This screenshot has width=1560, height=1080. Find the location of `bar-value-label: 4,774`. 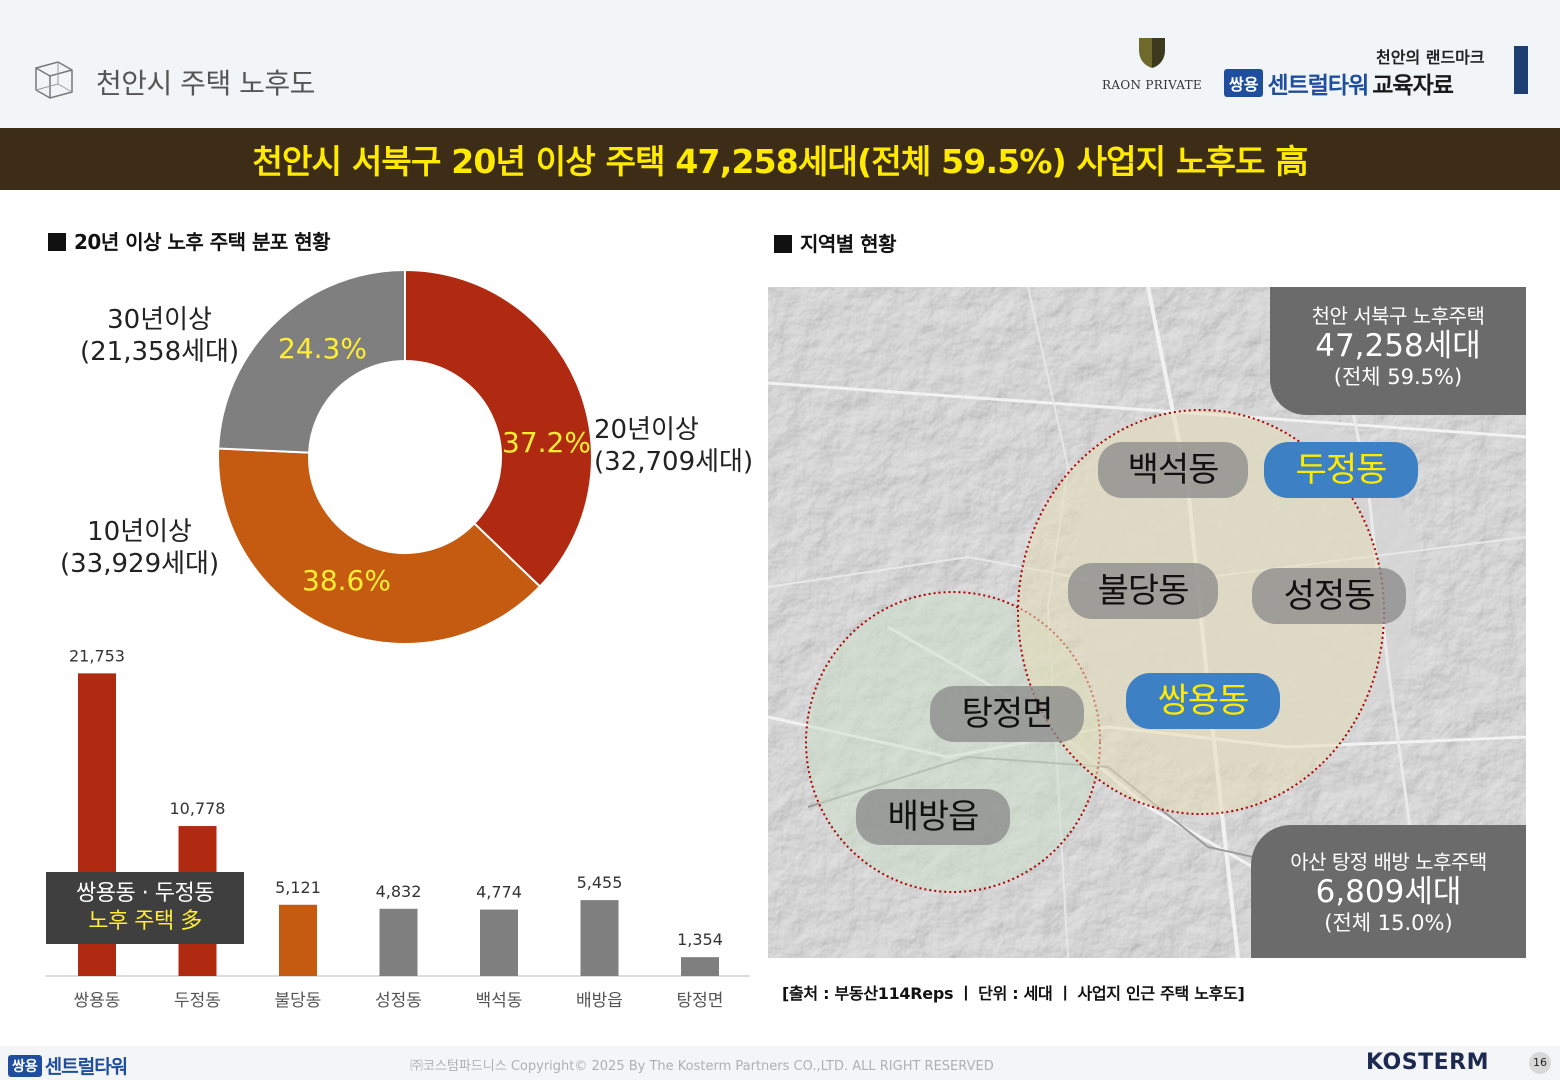

bar-value-label: 4,774 is located at coordinates (499, 892).